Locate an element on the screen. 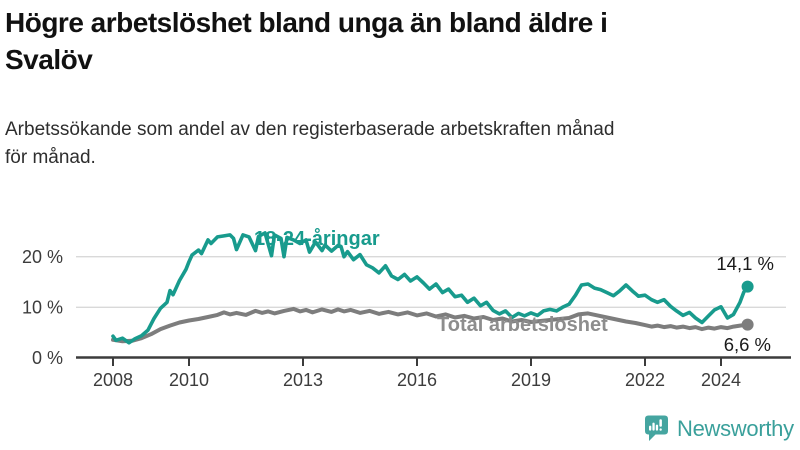 This screenshot has width=800, height=450. y-tick-label: 0 % is located at coordinates (47, 358).